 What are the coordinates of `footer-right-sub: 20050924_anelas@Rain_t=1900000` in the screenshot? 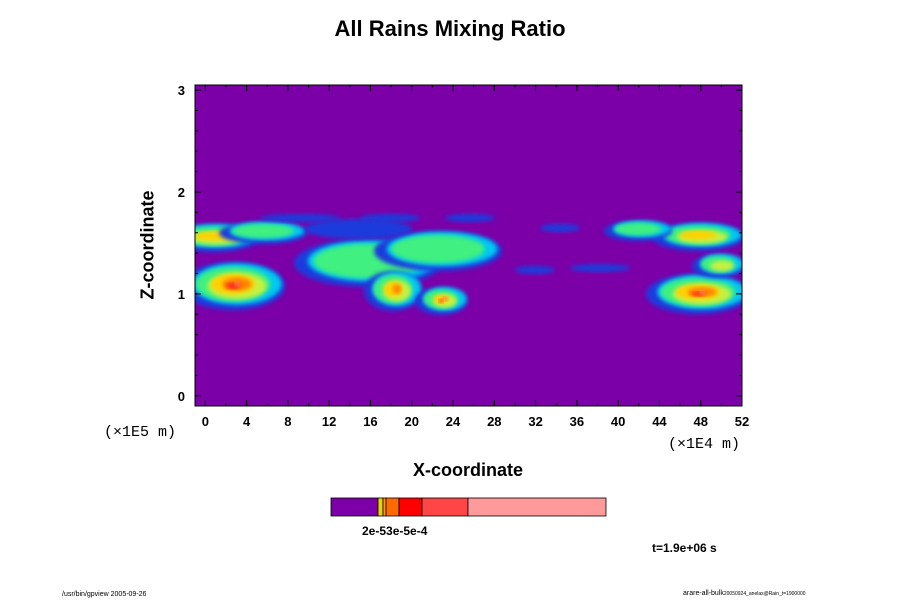 It's located at (764, 594).